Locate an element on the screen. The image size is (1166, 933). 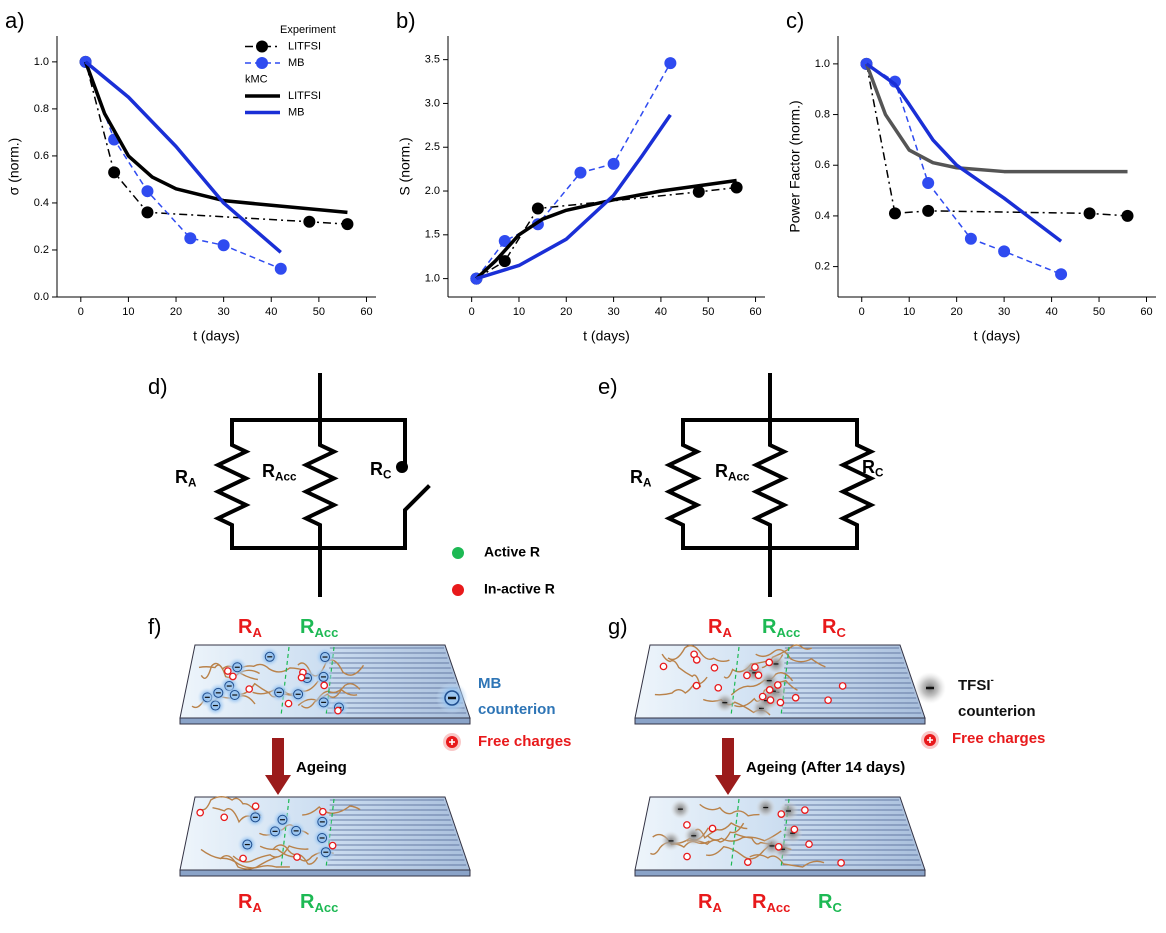
y-tick-label: 0.4 is located at coordinates (822, 216).